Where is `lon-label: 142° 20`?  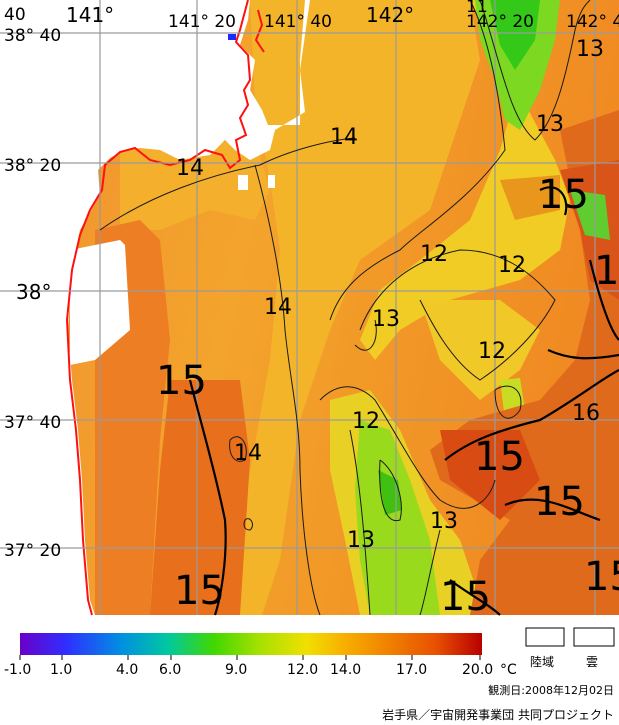 lon-label: 142° 20 is located at coordinates (500, 22).